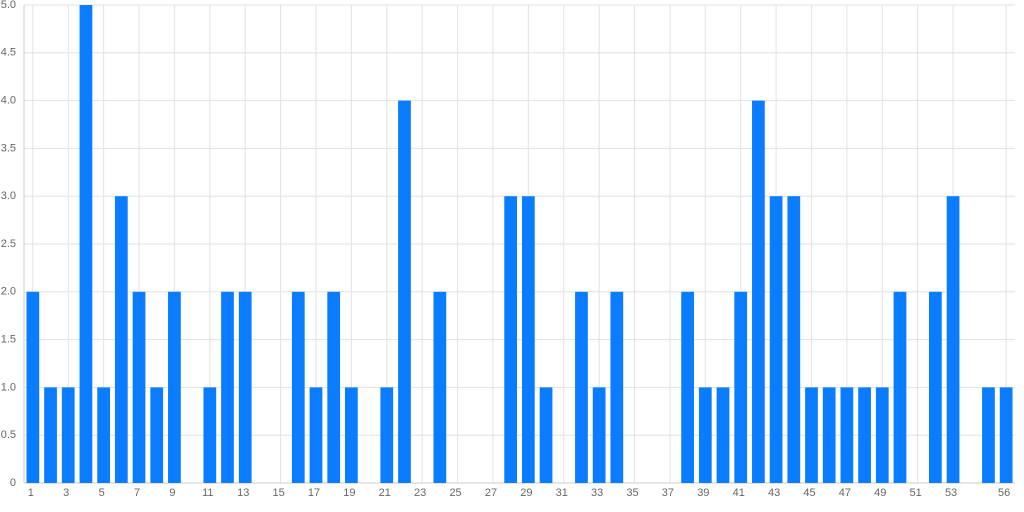 The height and width of the screenshot is (512, 1024). What do you see at coordinates (102, 493) in the screenshot?
I see `x-tick-label: 5` at bounding box center [102, 493].